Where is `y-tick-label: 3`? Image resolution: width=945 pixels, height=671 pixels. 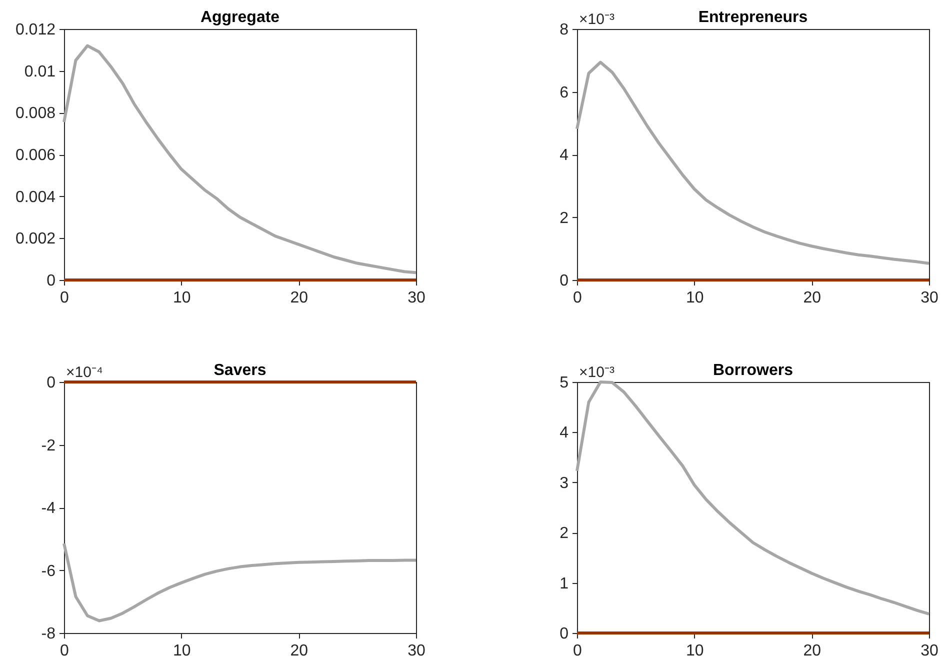 y-tick-label: 3 is located at coordinates (564, 483).